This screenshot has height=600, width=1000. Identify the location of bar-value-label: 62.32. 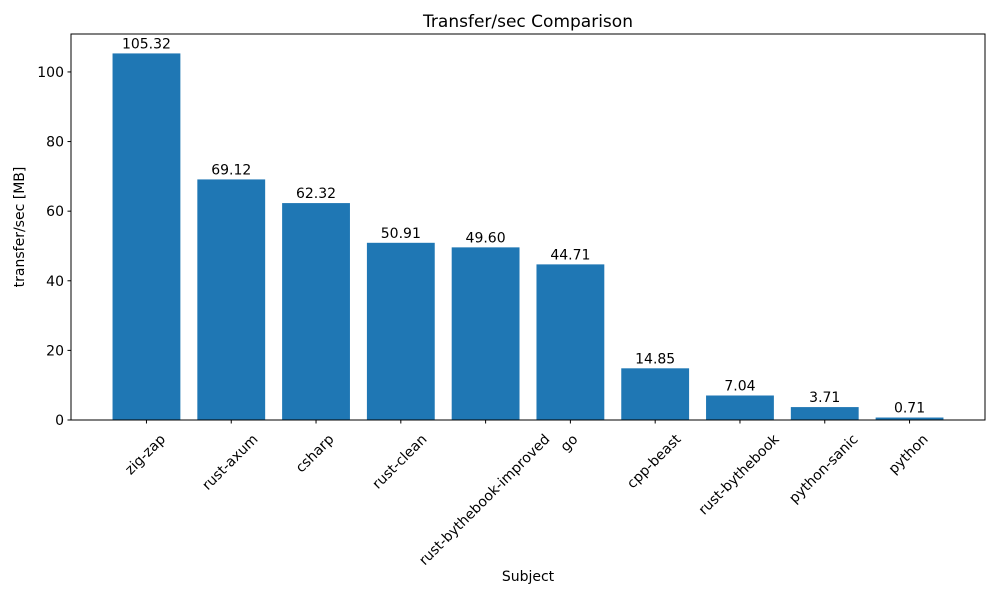
(316, 194).